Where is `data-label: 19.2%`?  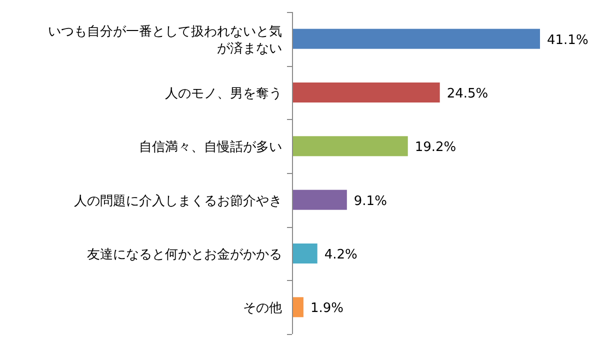 data-label: 19.2% is located at coordinates (435, 148).